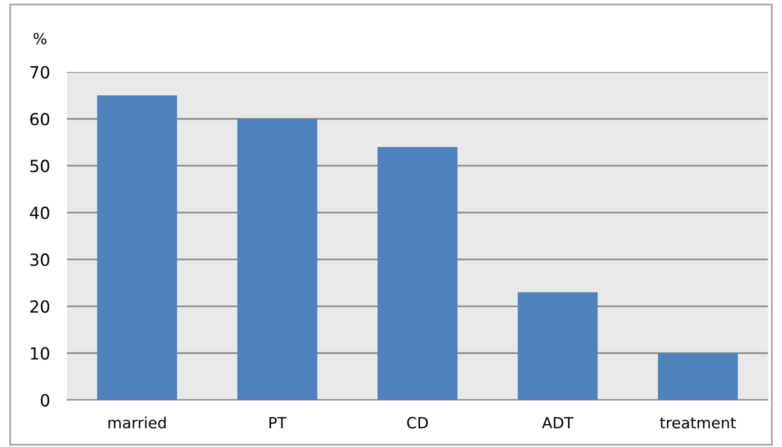 The height and width of the screenshot is (447, 782). Describe the element at coordinates (40, 213) in the screenshot. I see `y-tick-label: 40` at that location.